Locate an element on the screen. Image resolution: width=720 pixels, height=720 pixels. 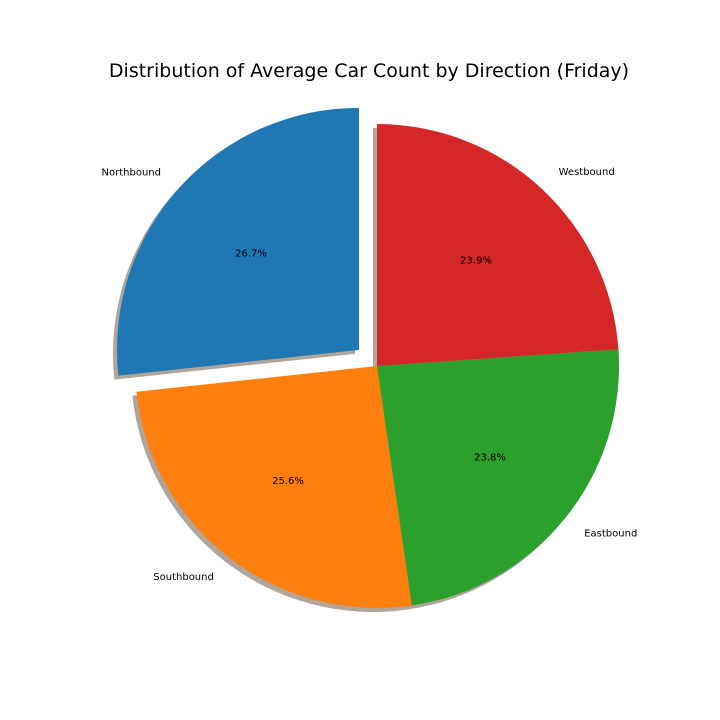
pct-label-eastbound: 23.8% is located at coordinates (490, 458).